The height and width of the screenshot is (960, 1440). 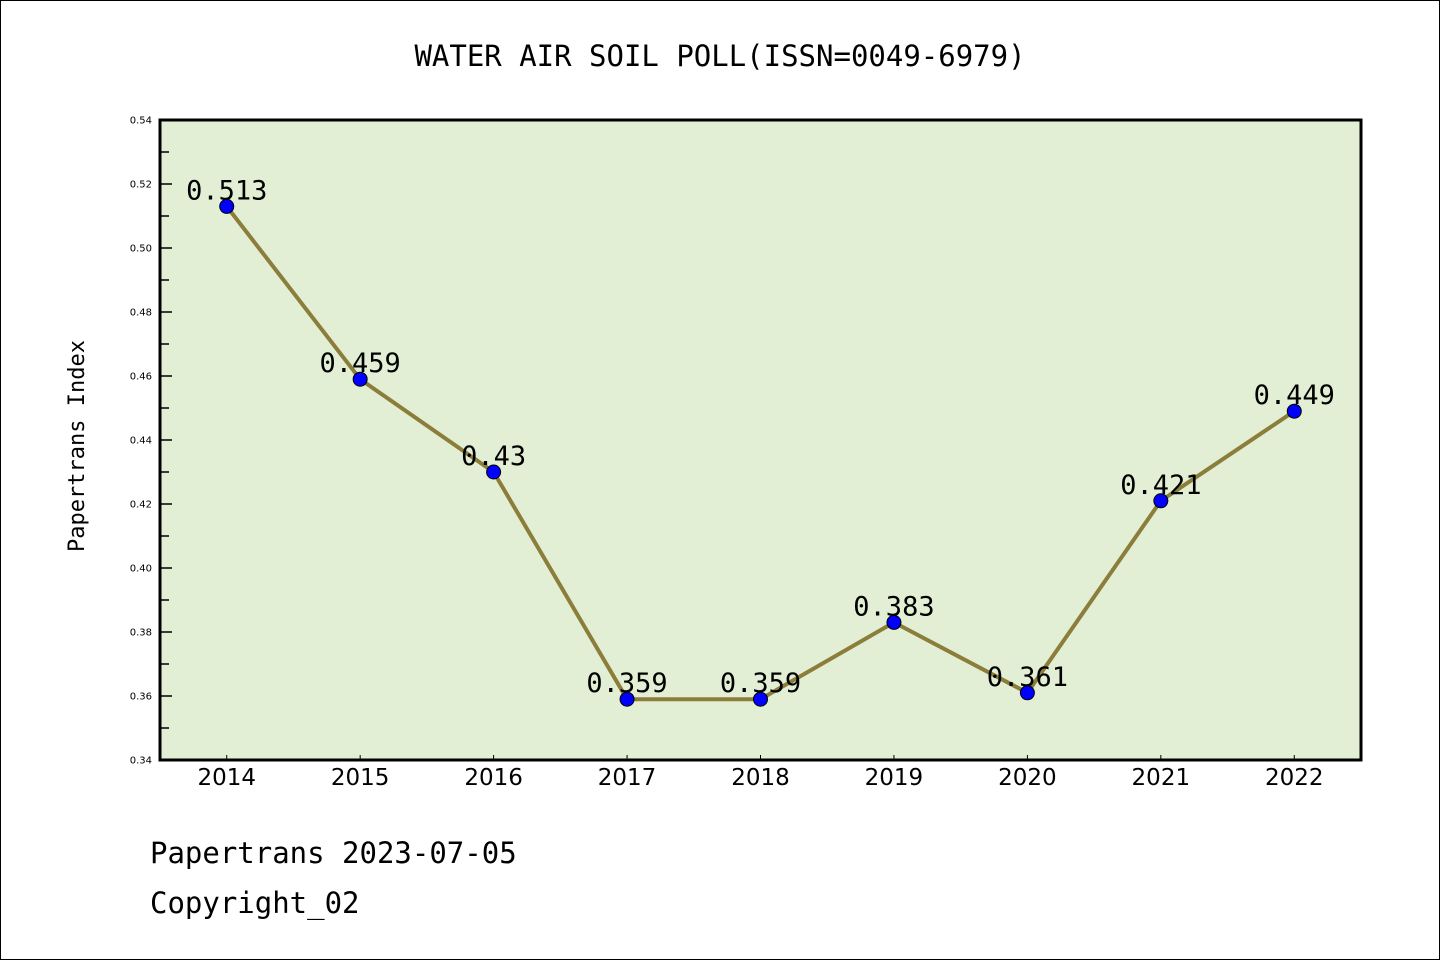 What do you see at coordinates (1161, 778) in the screenshot?
I see `x-tick-label: 2021` at bounding box center [1161, 778].